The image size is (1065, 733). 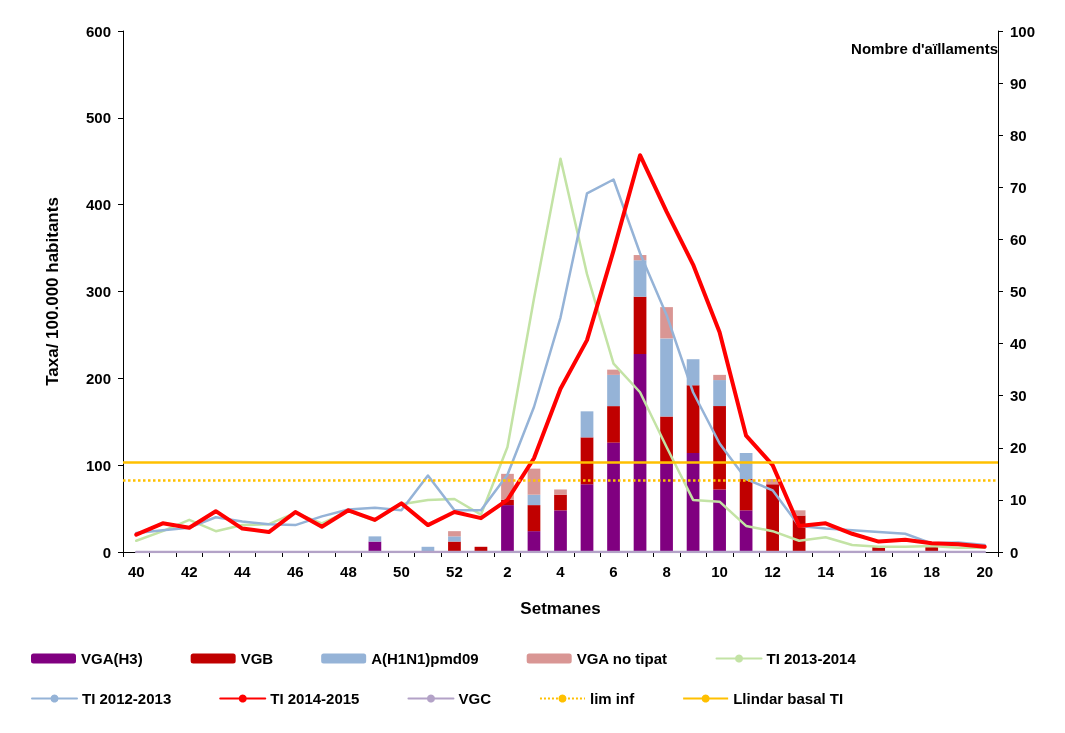 What do you see at coordinates (401, 571) in the screenshot?
I see `x-tick-label: 50` at bounding box center [401, 571].